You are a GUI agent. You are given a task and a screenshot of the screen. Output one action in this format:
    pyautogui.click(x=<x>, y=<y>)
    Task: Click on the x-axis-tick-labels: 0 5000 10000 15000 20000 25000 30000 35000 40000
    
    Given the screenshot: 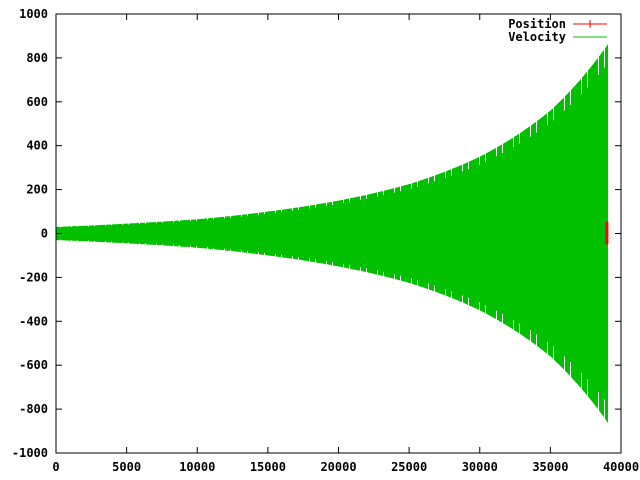 What is the action you would take?
    pyautogui.click(x=345, y=467)
    